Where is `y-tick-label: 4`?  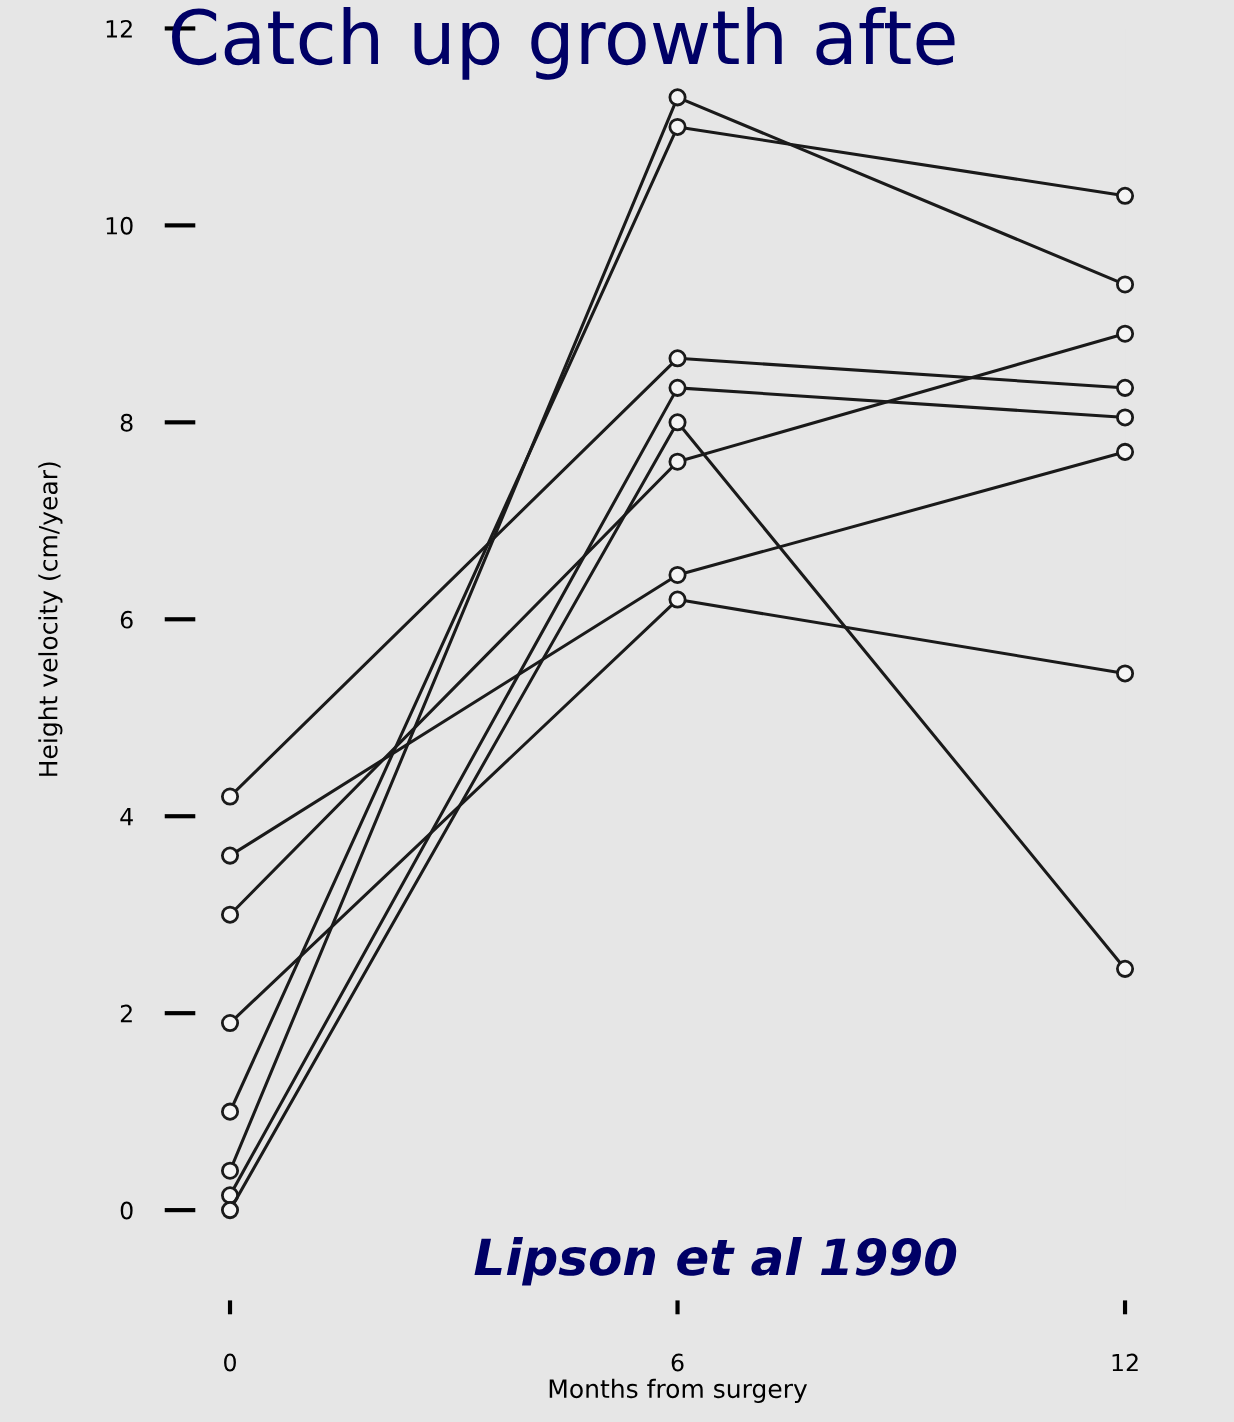
y-tick-label: 4 is located at coordinates (126, 816).